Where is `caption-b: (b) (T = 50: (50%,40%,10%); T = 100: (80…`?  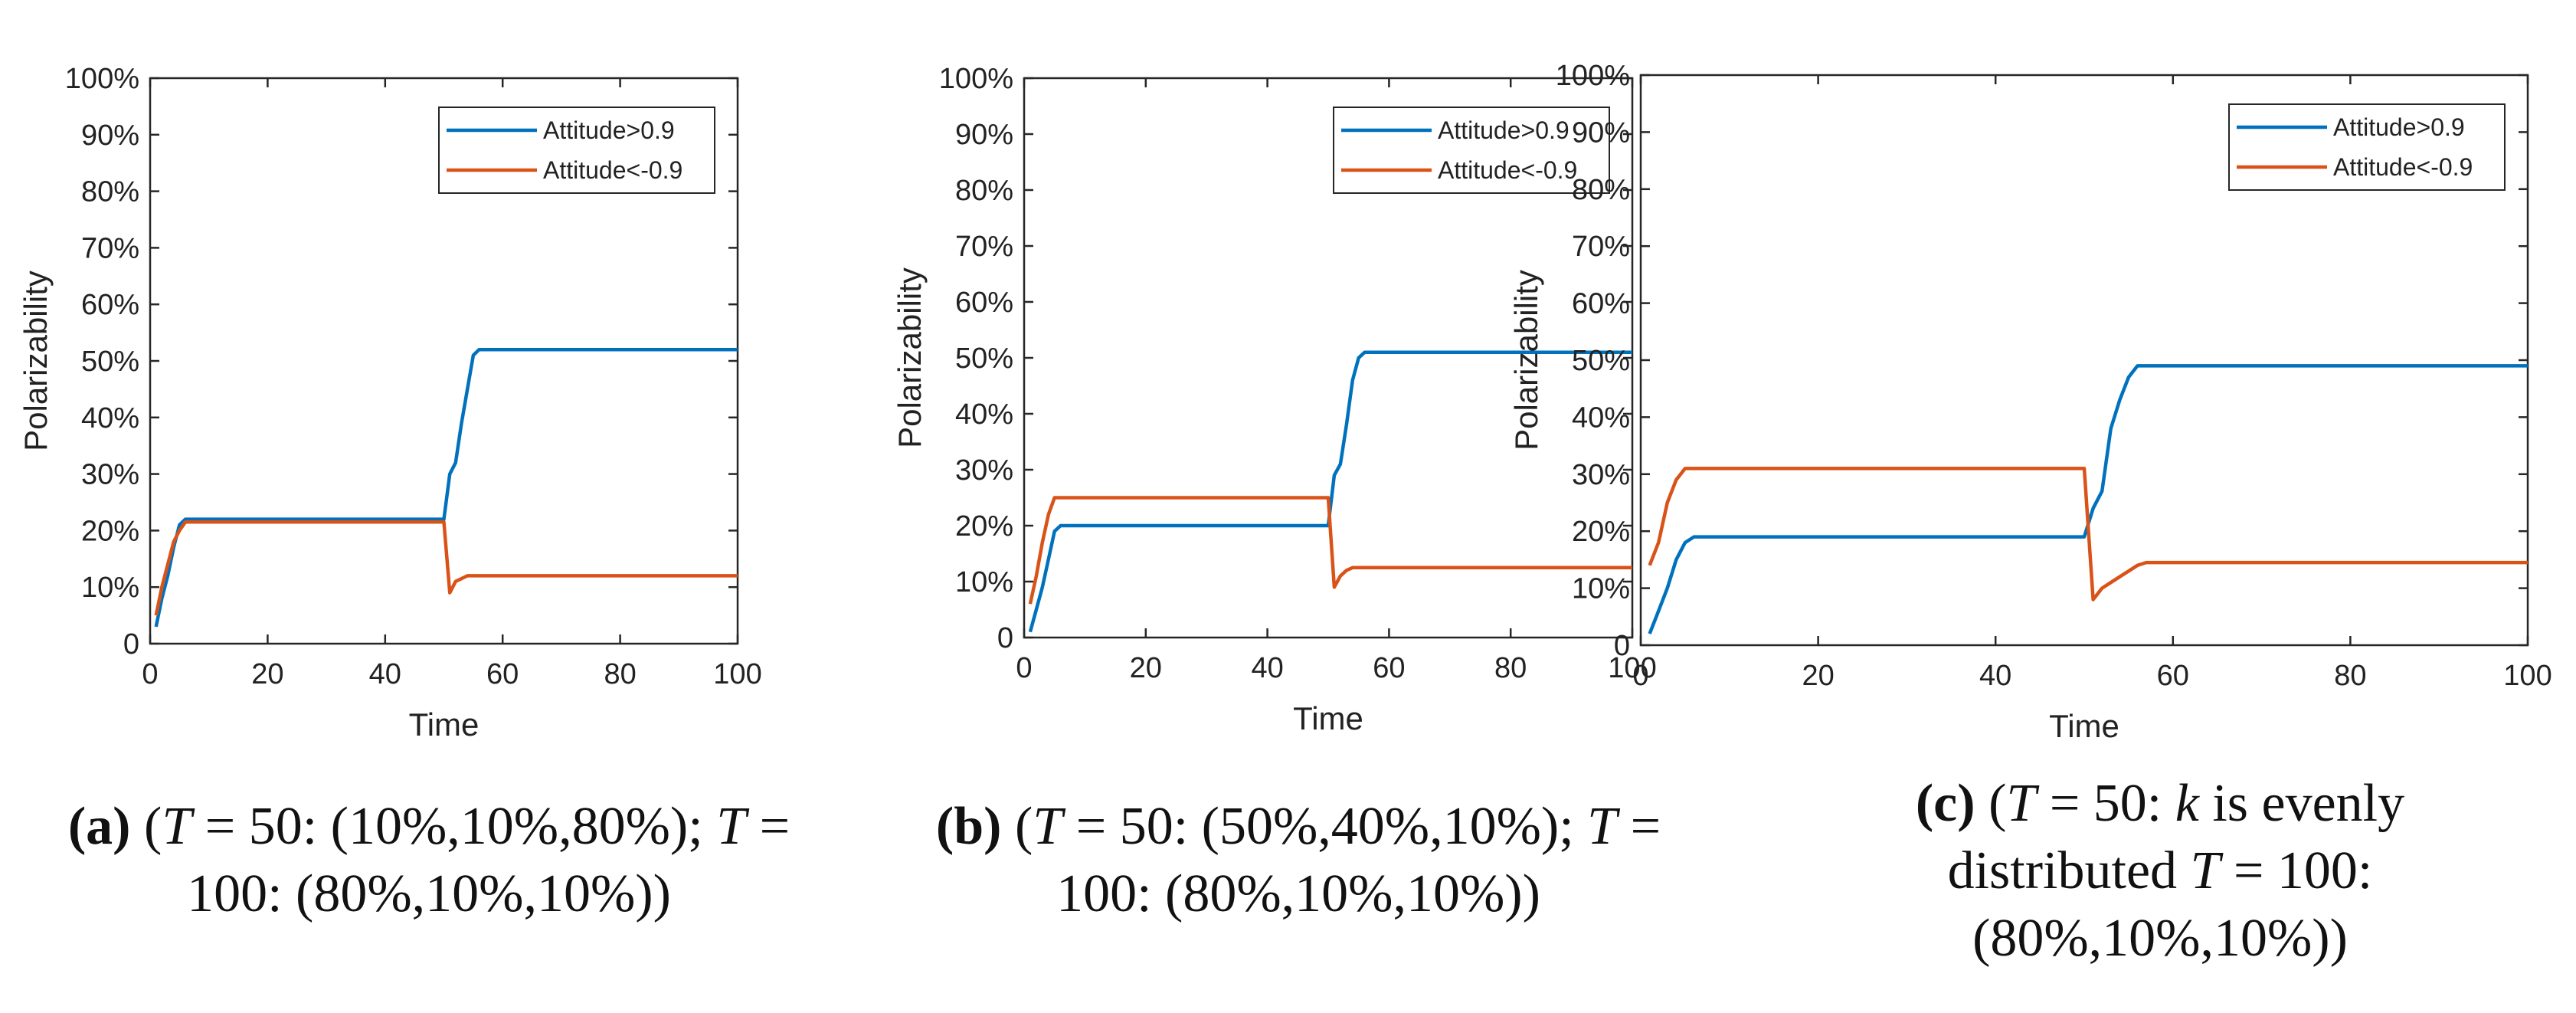 caption-b: (b) (T = 50: (50%,40%,10%); T = 100: (80… is located at coordinates (1298, 860).